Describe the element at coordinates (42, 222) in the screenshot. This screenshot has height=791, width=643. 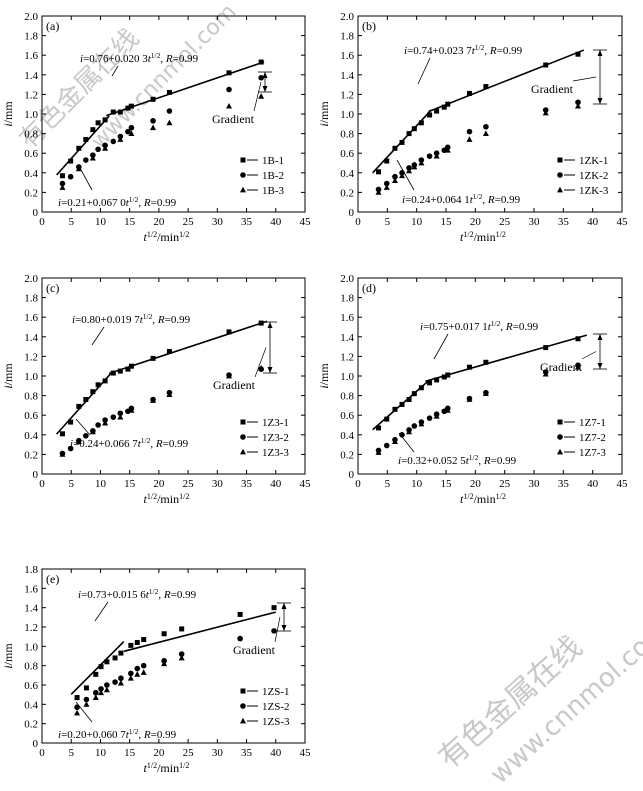
I see `x-tick-label: 0` at that location.